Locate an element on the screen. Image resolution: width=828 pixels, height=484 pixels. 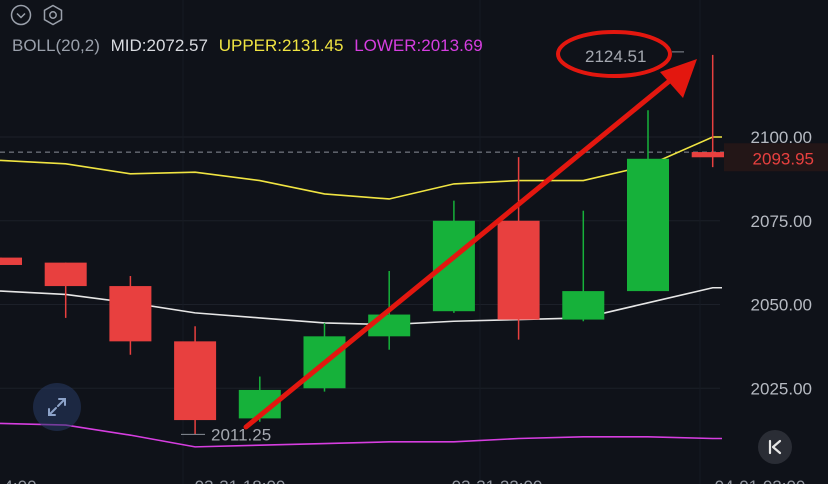
upper-band-line is located at coordinates (361, 168).